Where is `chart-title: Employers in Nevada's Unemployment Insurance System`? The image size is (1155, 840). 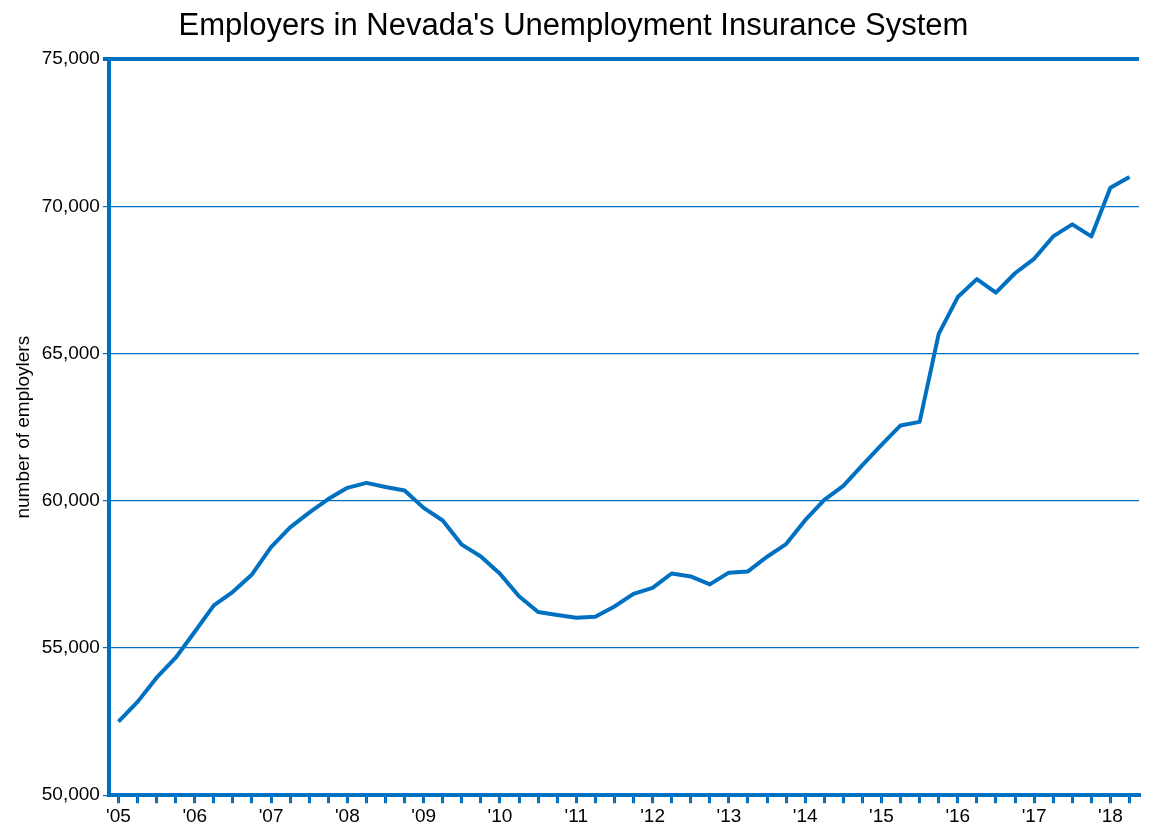
chart-title: Employers in Nevada's Unemployment Insurance System is located at coordinates (573, 25).